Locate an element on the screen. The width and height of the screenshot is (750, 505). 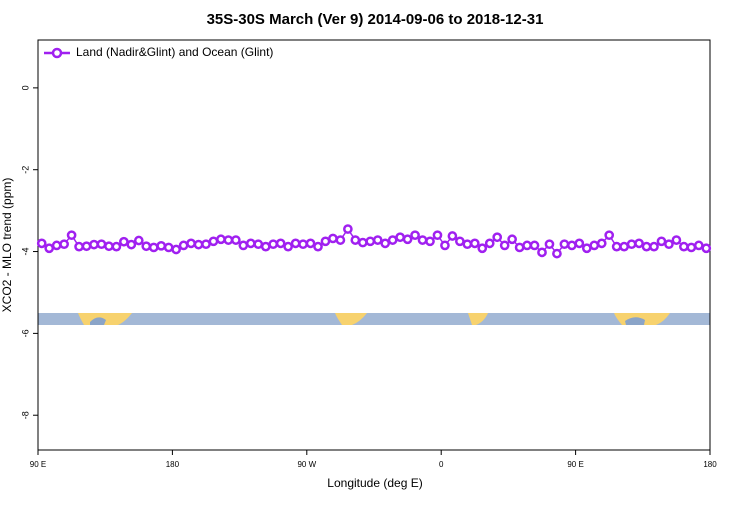
y-axis-label: XCO2 - MLO trend (ppm) is located at coordinates (7, 245).